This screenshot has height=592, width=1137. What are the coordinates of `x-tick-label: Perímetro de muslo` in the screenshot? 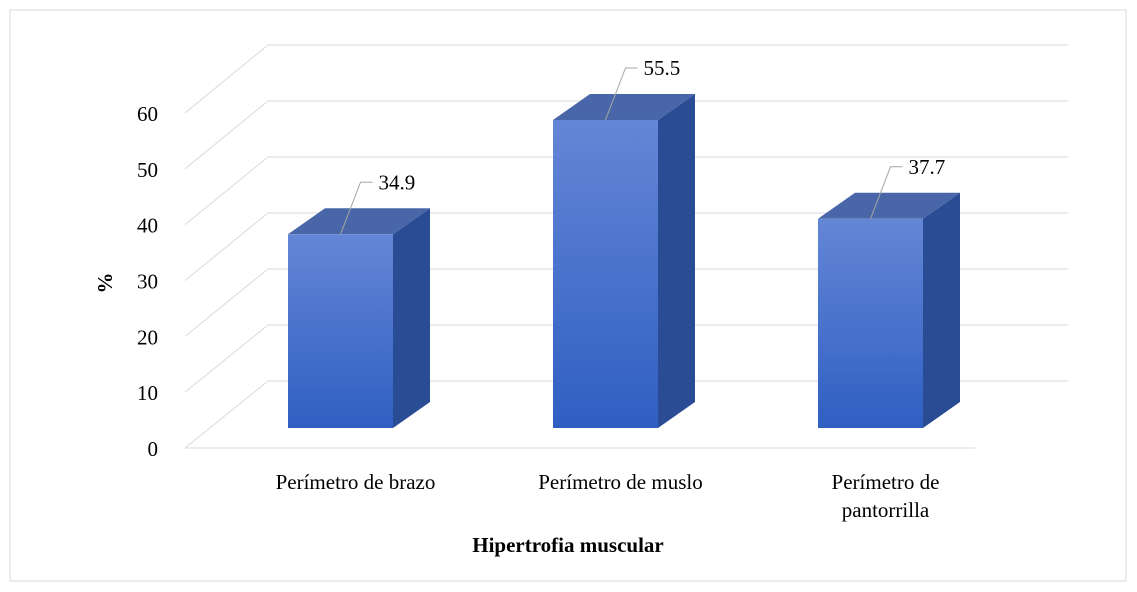 It's located at (620, 482).